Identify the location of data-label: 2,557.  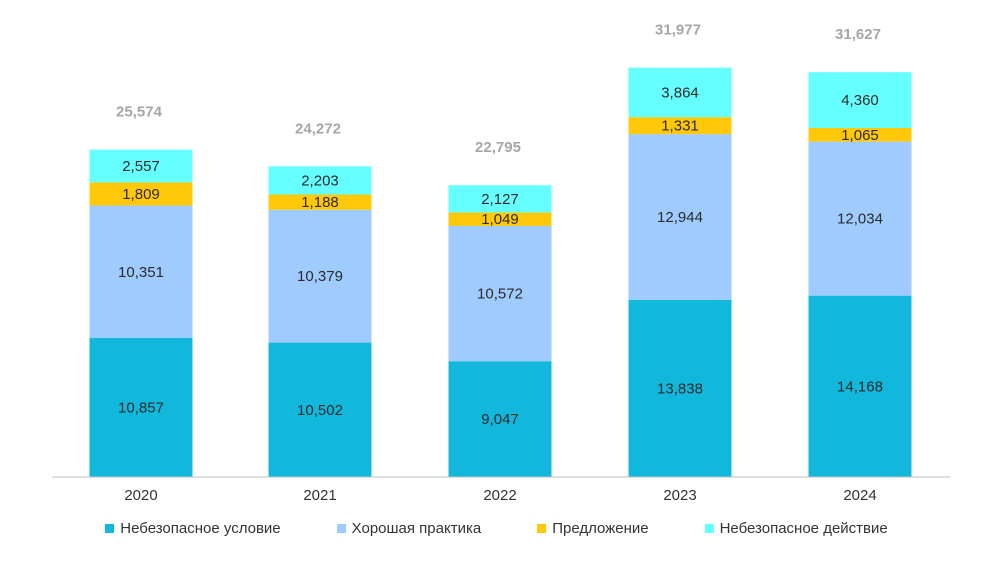
(141, 166).